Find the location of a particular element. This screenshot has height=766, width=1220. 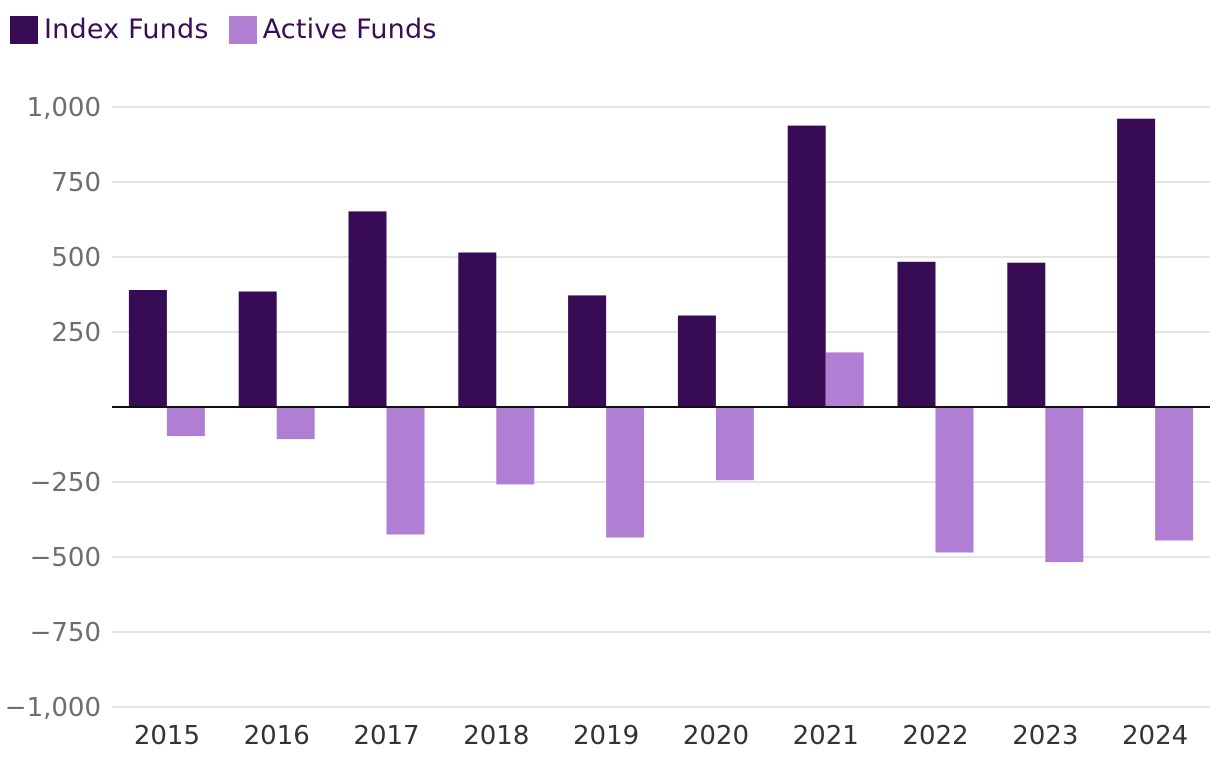

bar-index-funds-2016 is located at coordinates (257, 349).